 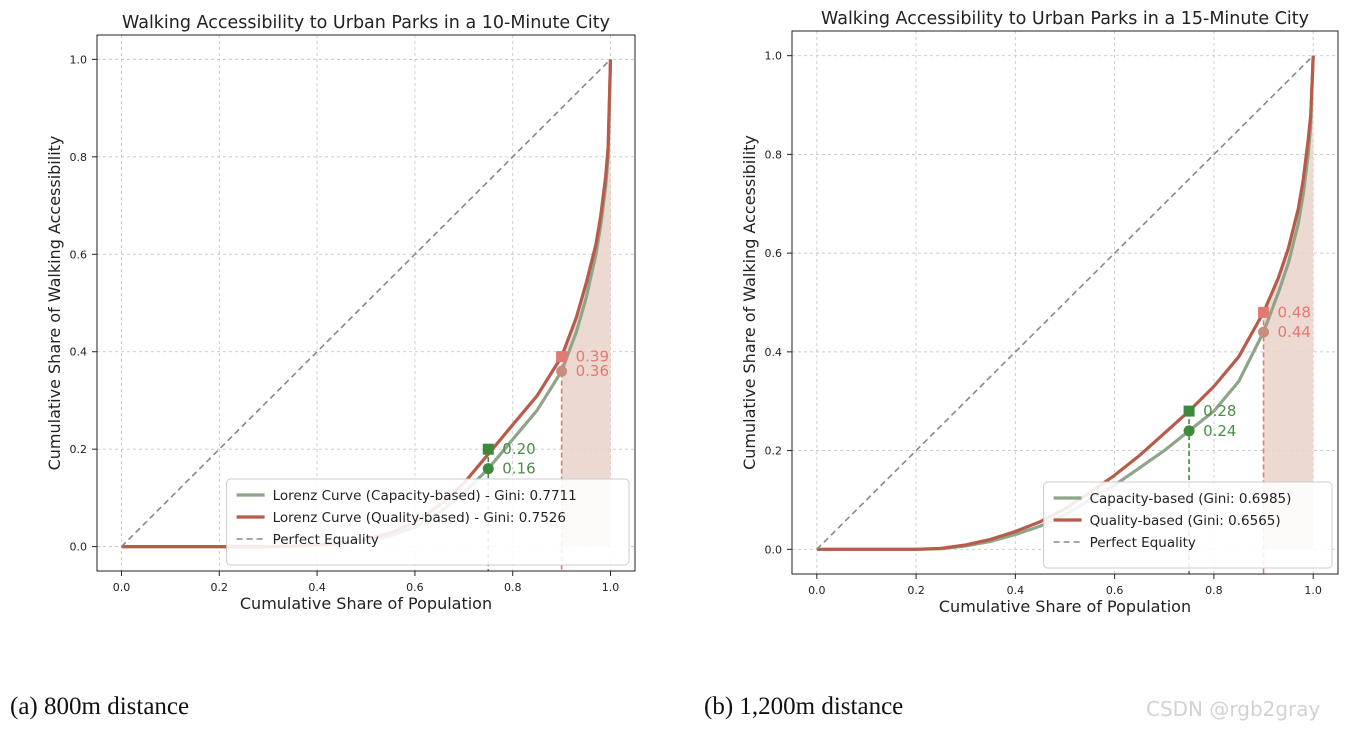 What do you see at coordinates (1185, 521) in the screenshot?
I see `legend-label-quality: Quality-based (Gini: 0.6565)` at bounding box center [1185, 521].